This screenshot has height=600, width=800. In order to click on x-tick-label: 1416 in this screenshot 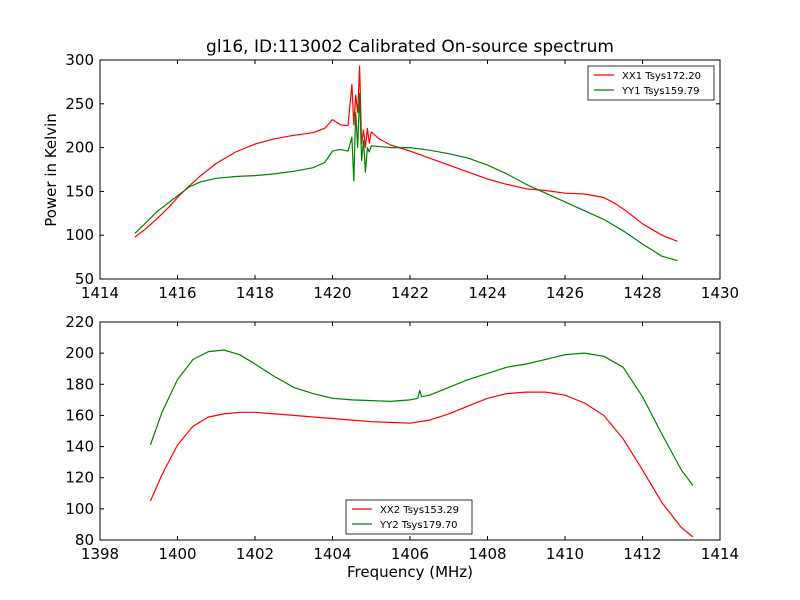, I will do `click(177, 293)`.